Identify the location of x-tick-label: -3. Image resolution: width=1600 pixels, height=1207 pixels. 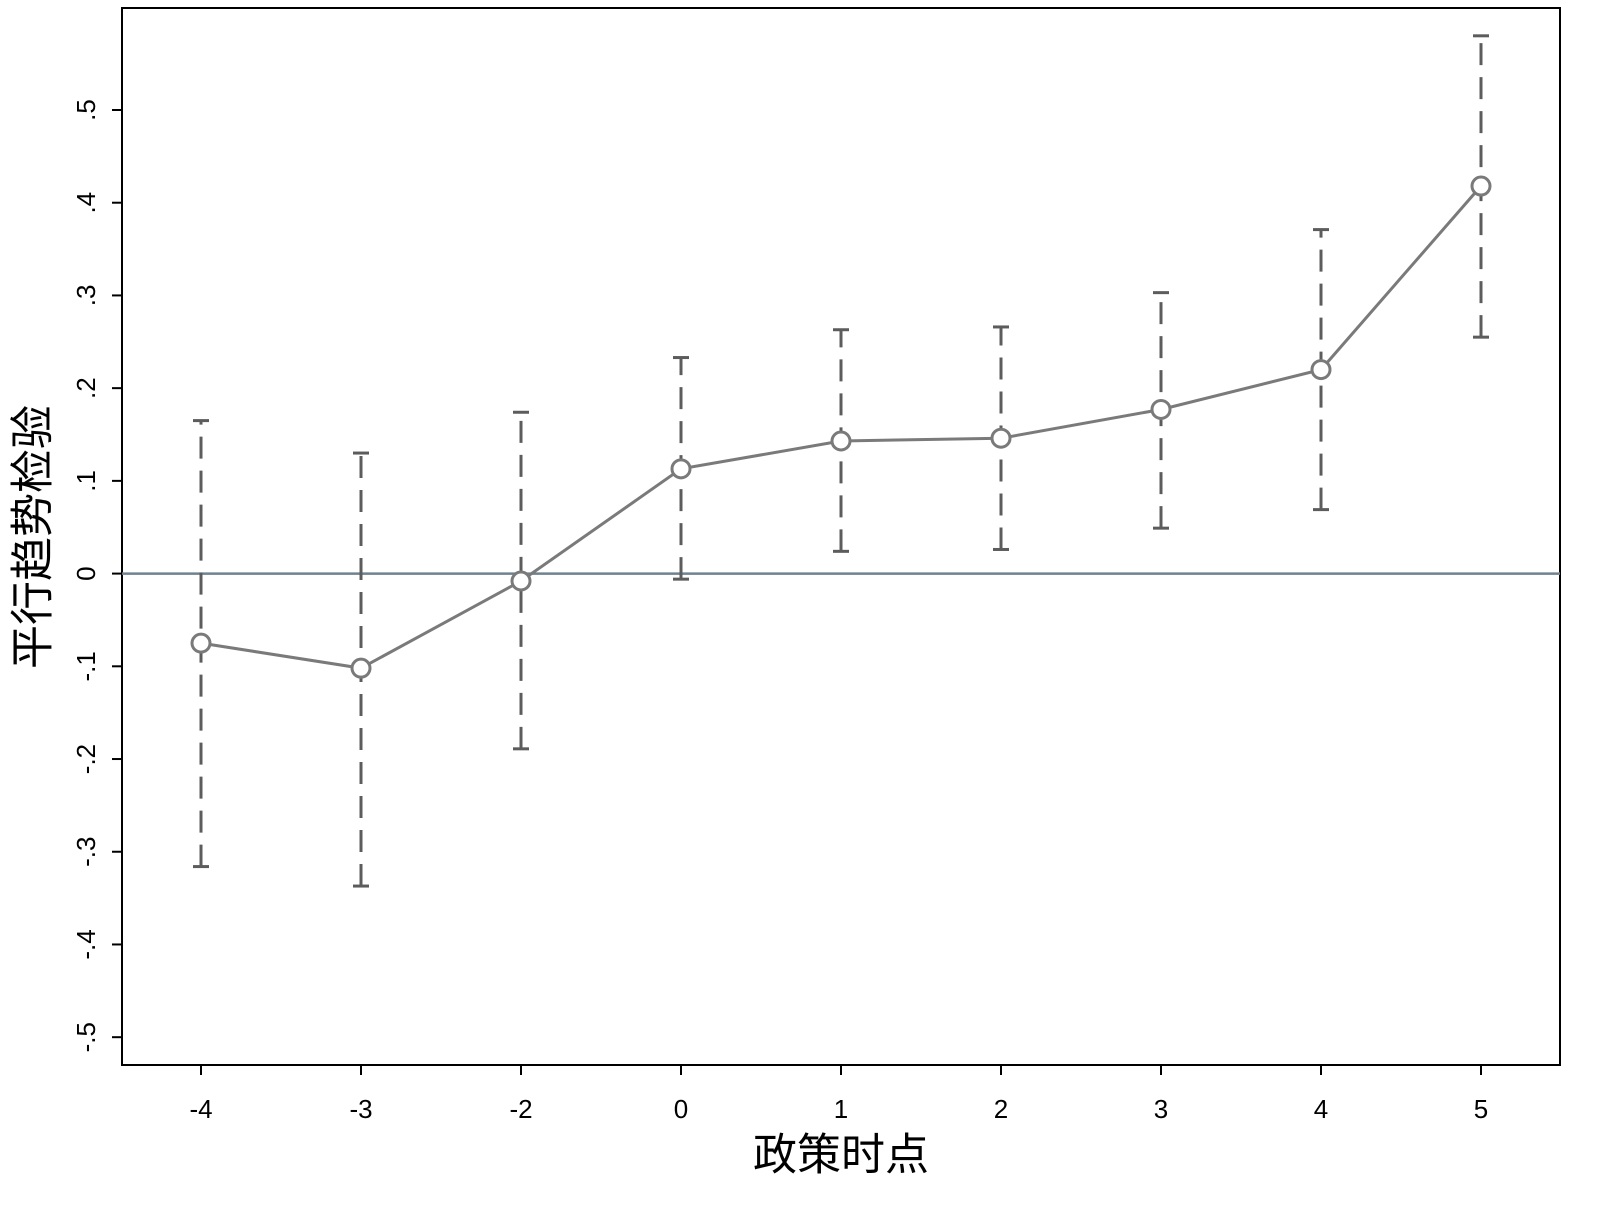
(360, 1109).